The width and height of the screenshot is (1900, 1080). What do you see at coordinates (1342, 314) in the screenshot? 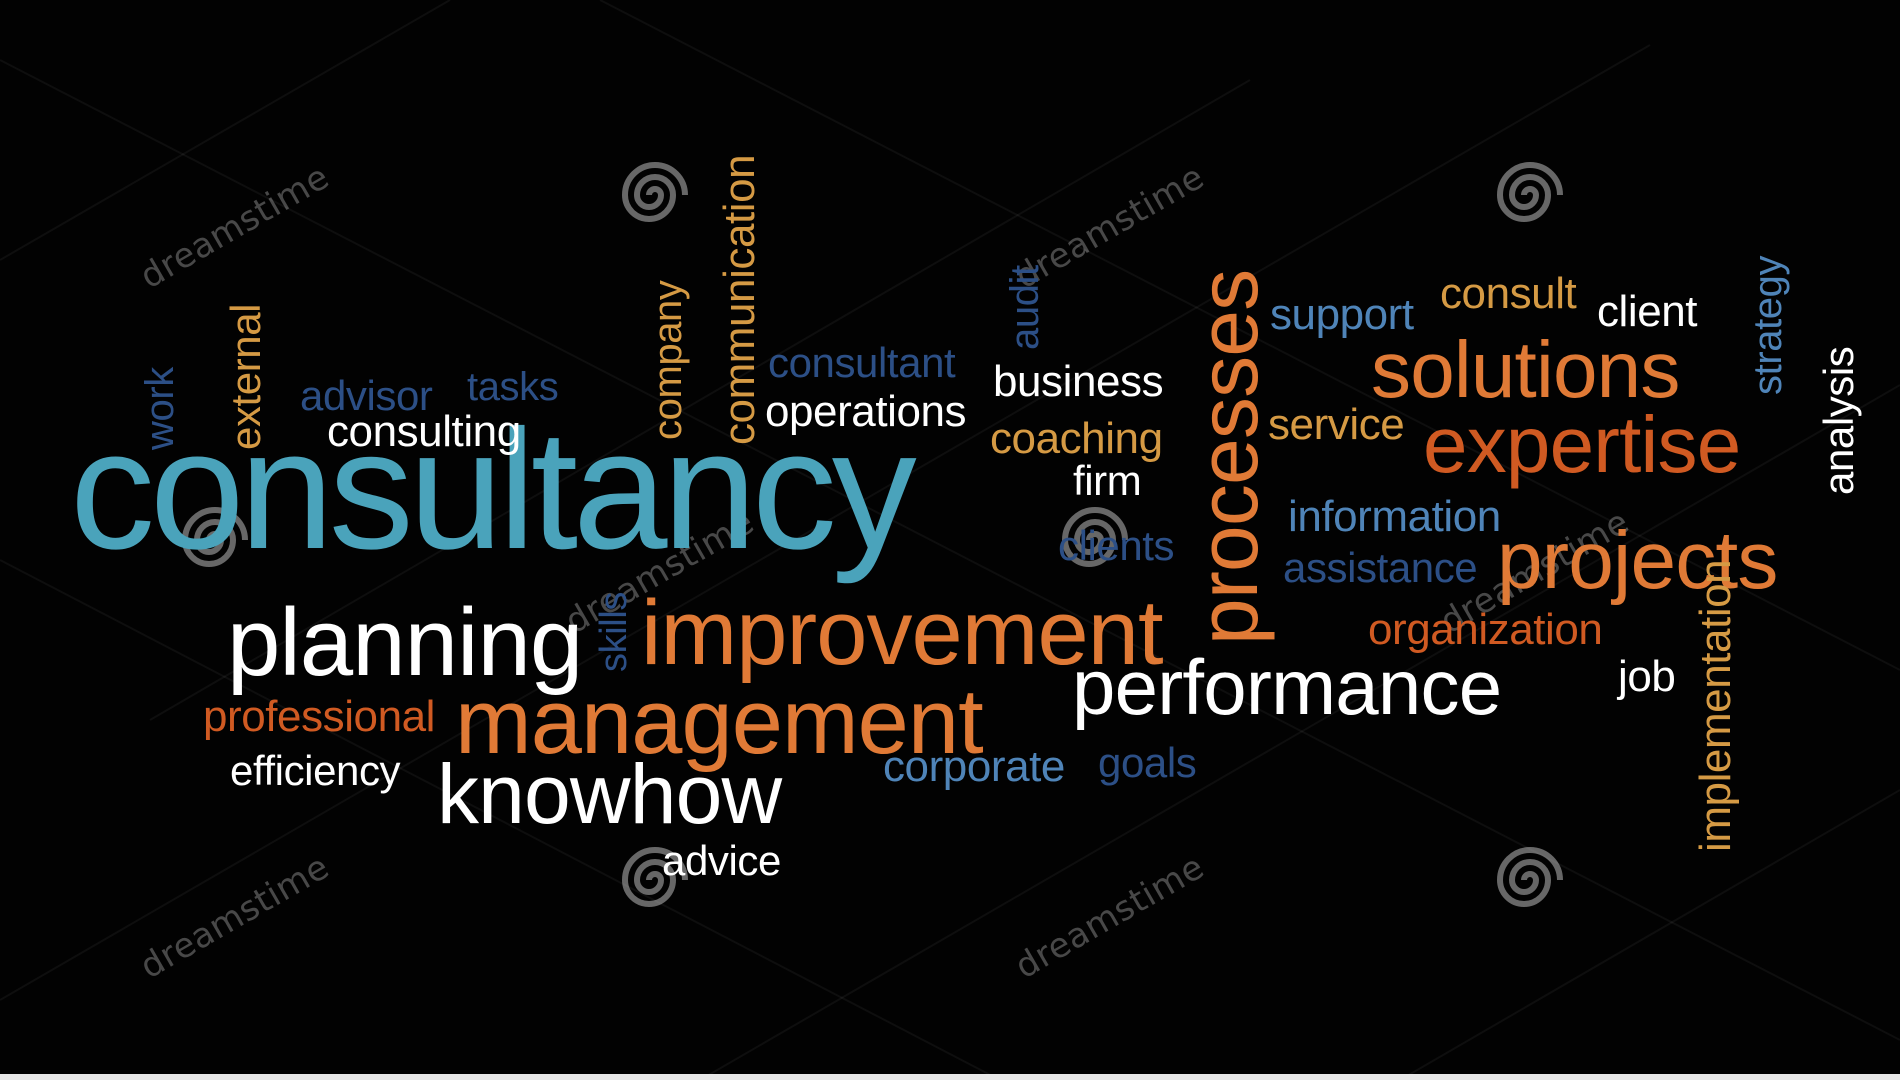
I see `word-support: support` at bounding box center [1342, 314].